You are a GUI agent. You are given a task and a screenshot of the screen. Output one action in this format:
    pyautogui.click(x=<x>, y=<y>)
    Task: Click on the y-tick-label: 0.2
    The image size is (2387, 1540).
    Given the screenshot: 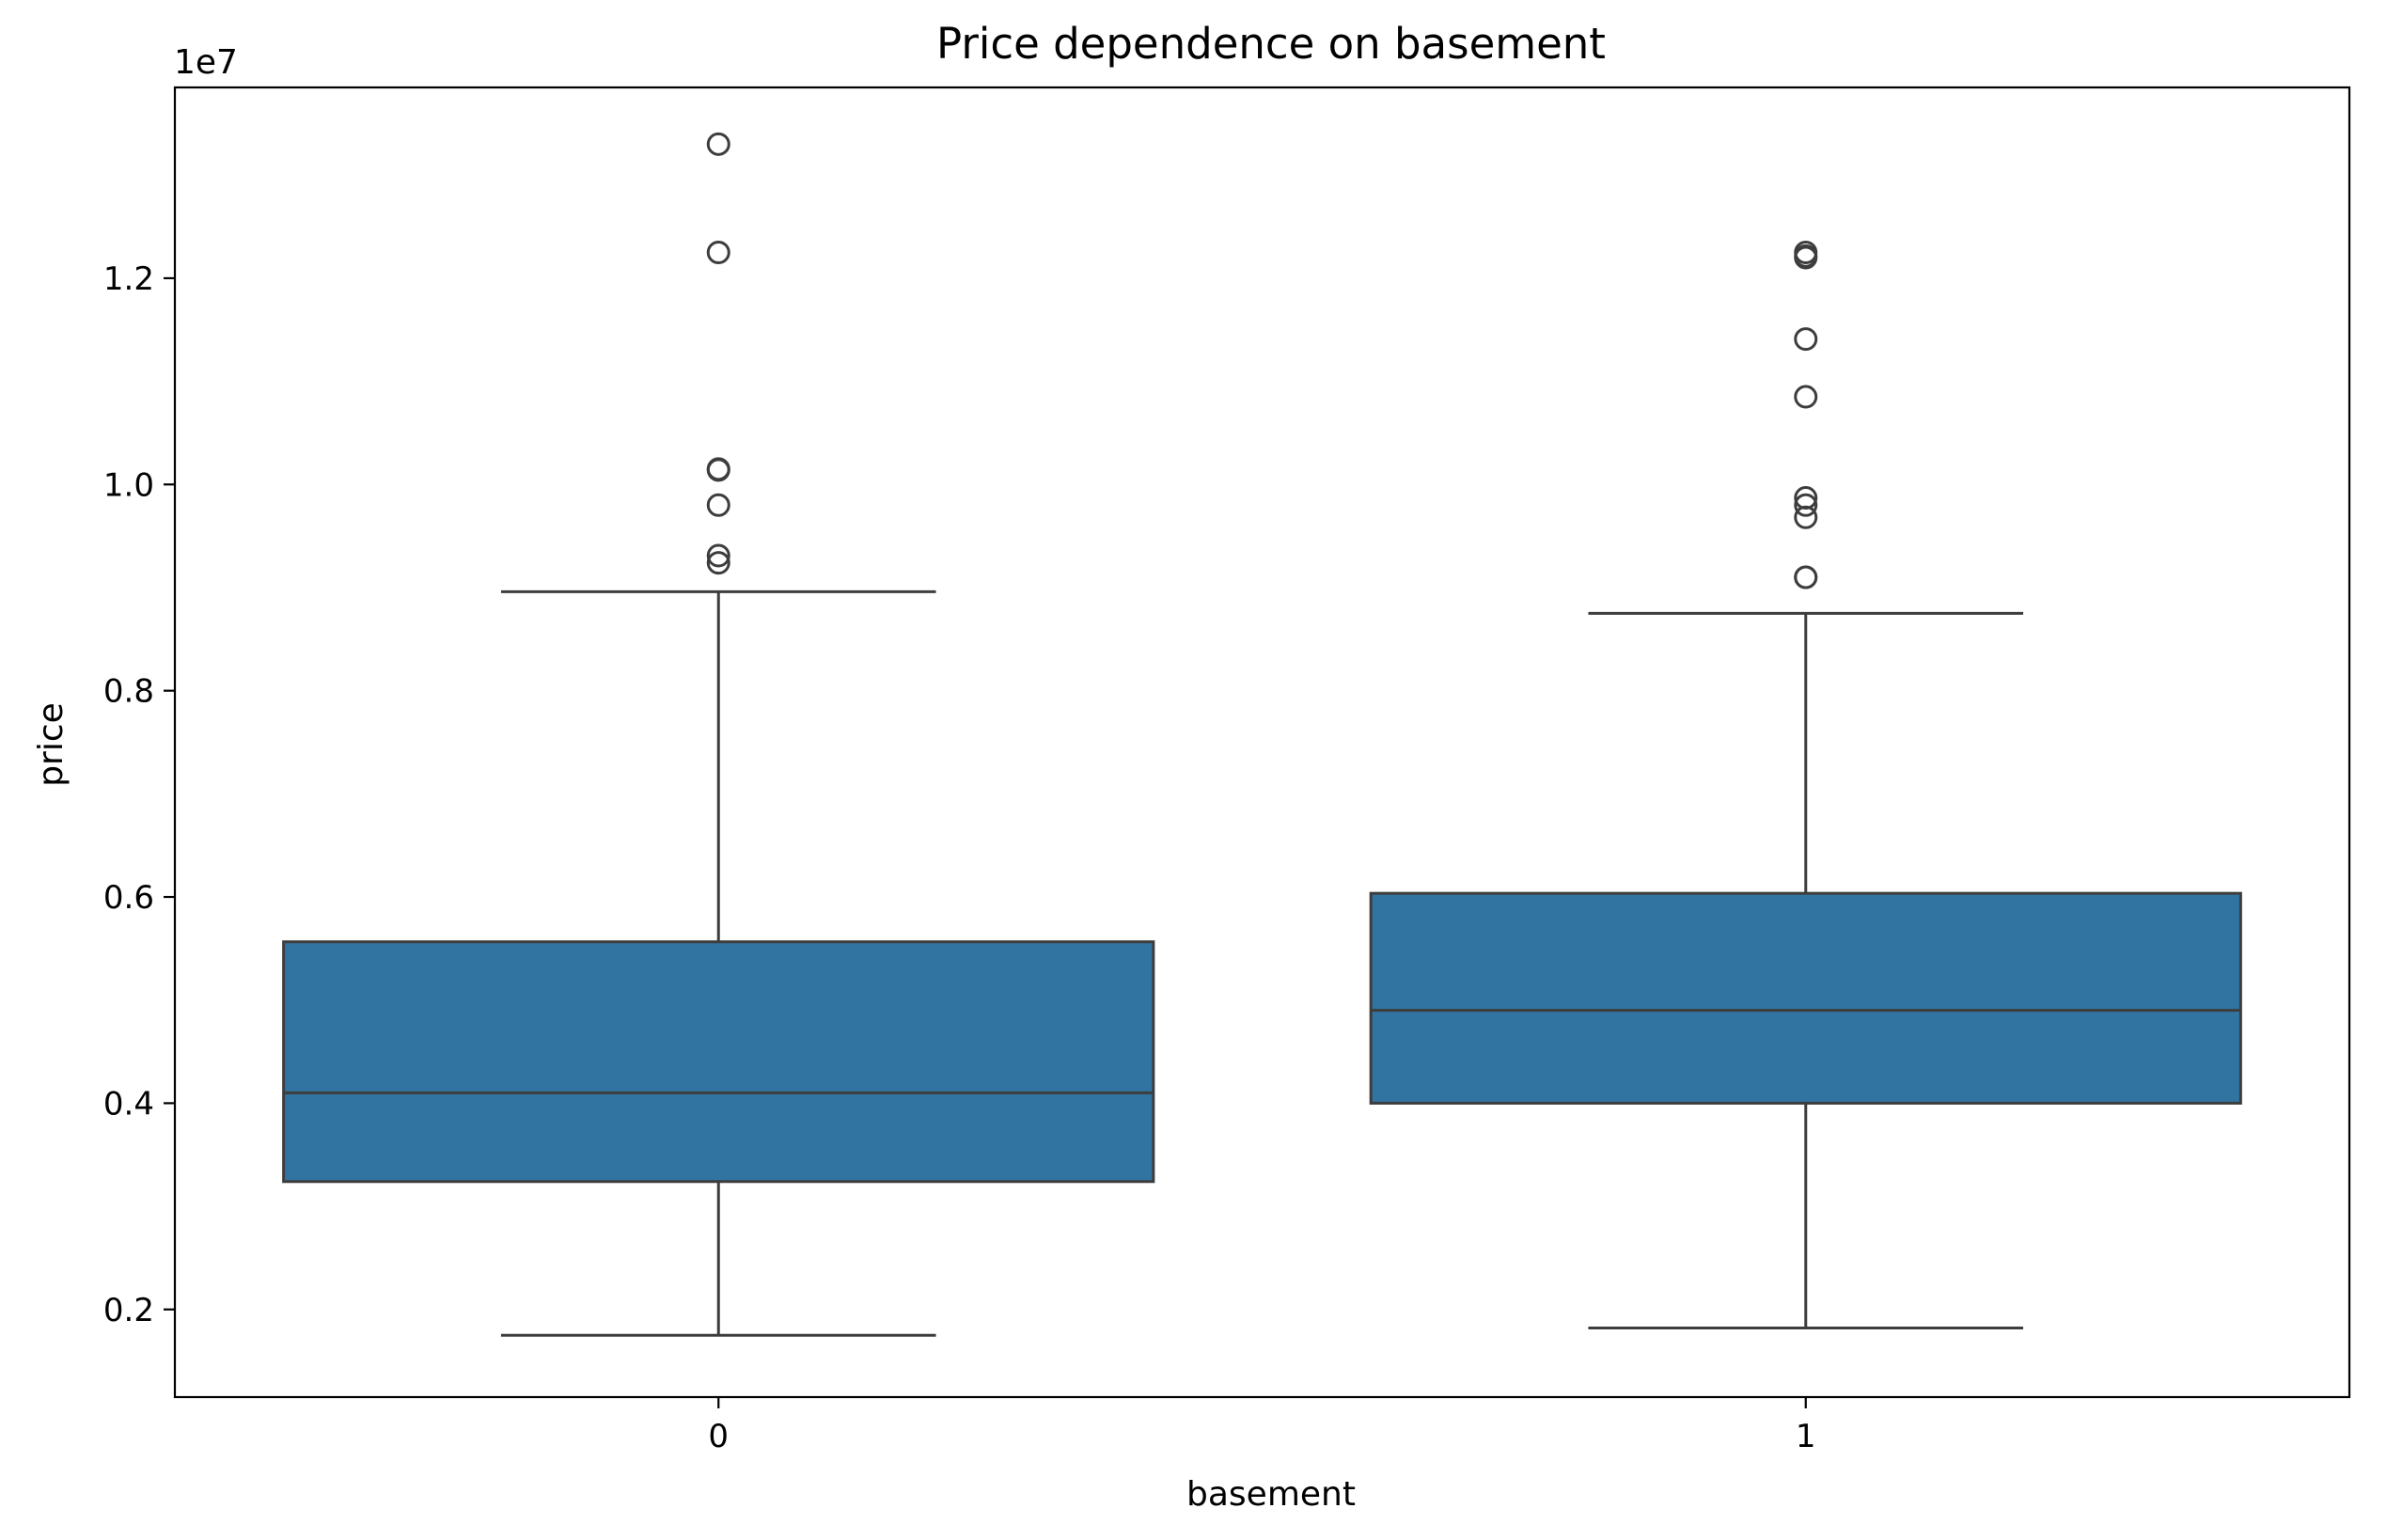 What is the action you would take?
    pyautogui.click(x=128, y=1310)
    